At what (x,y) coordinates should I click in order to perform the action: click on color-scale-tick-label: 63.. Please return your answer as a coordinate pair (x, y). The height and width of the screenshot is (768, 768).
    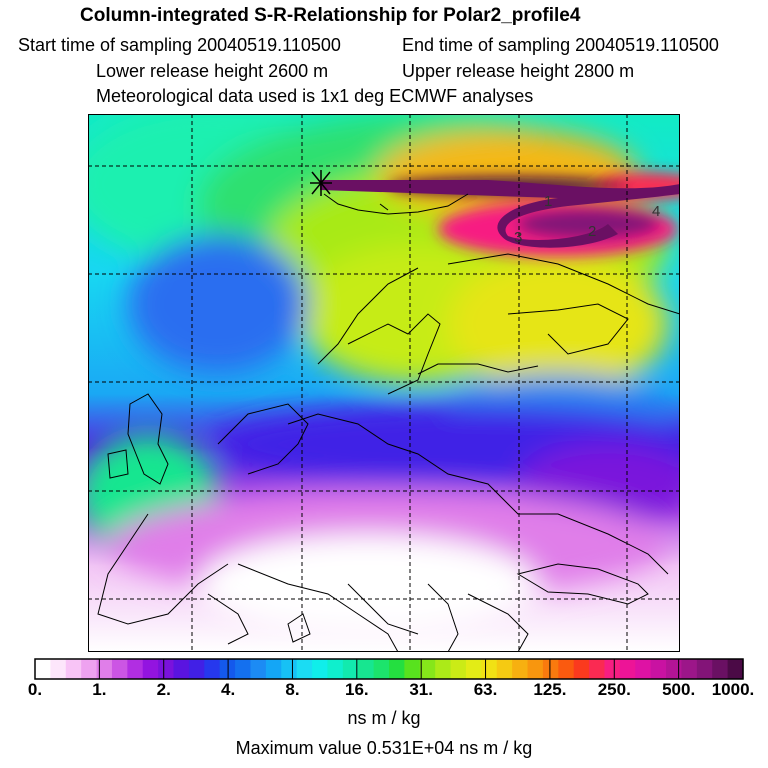
    Looking at the image, I should click on (485, 689).